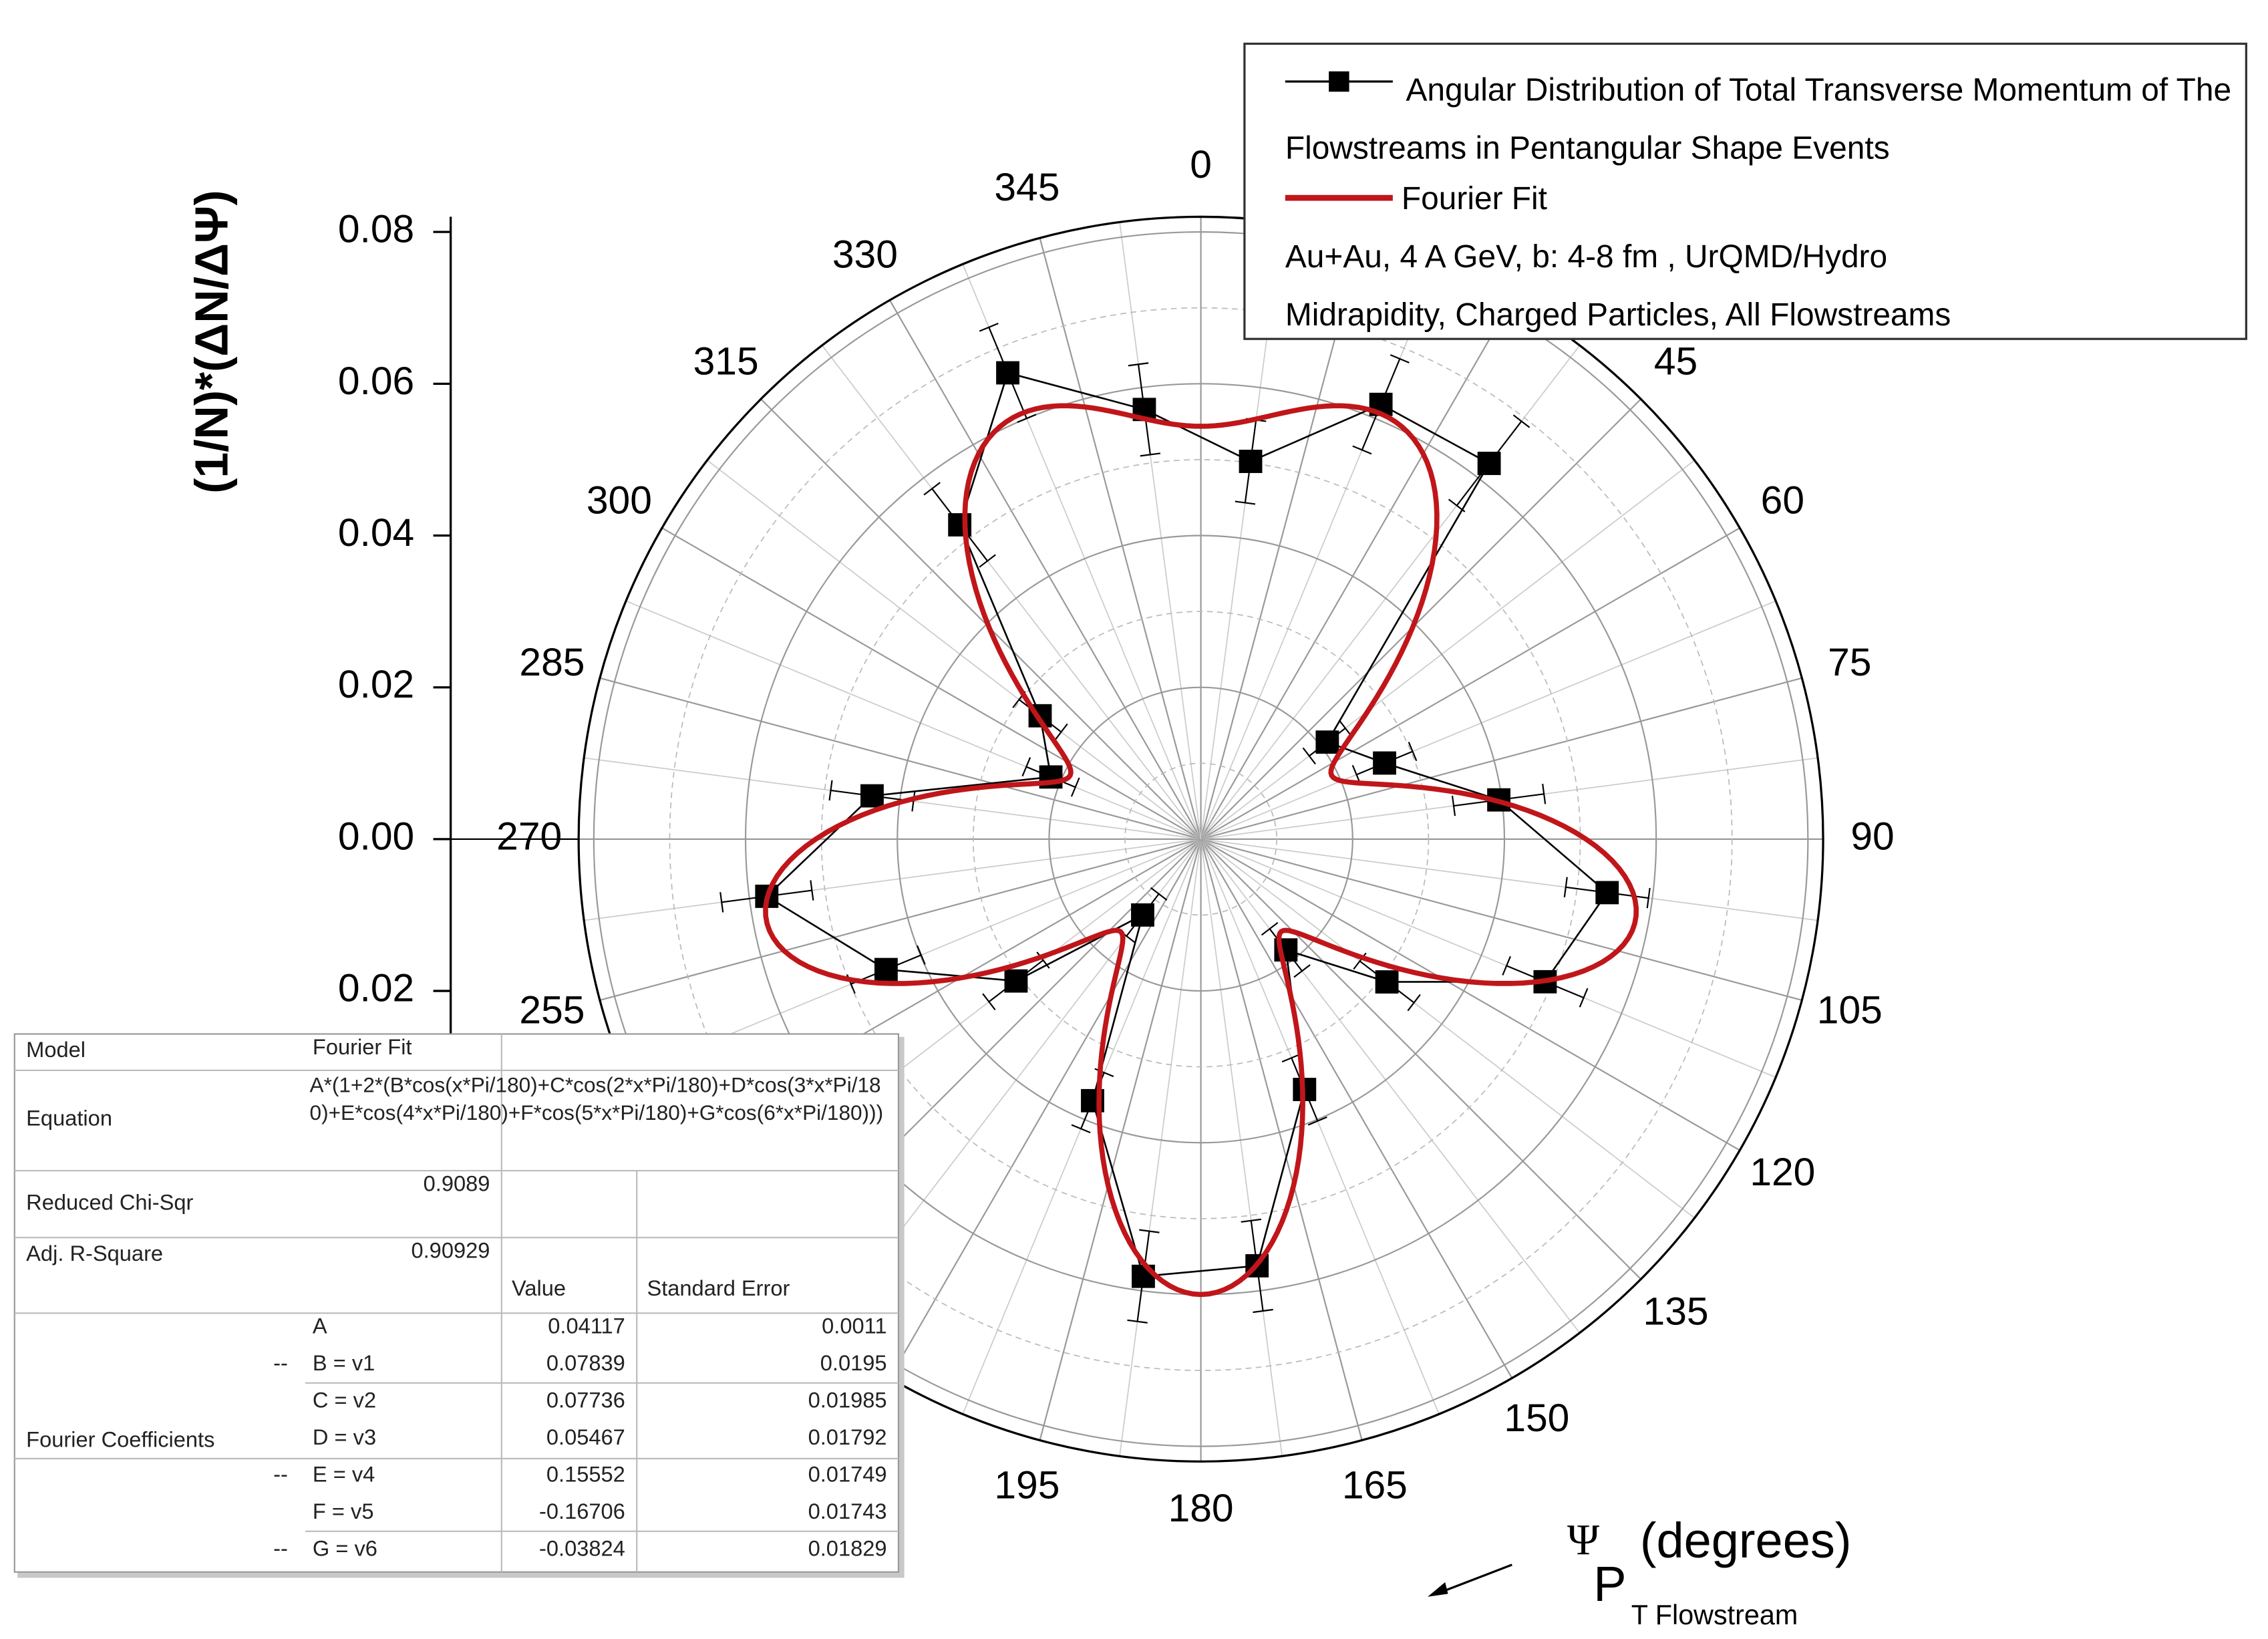 The image size is (2268, 1639). Describe the element at coordinates (1872, 836) in the screenshot. I see `angle-tick-label: 90` at that location.